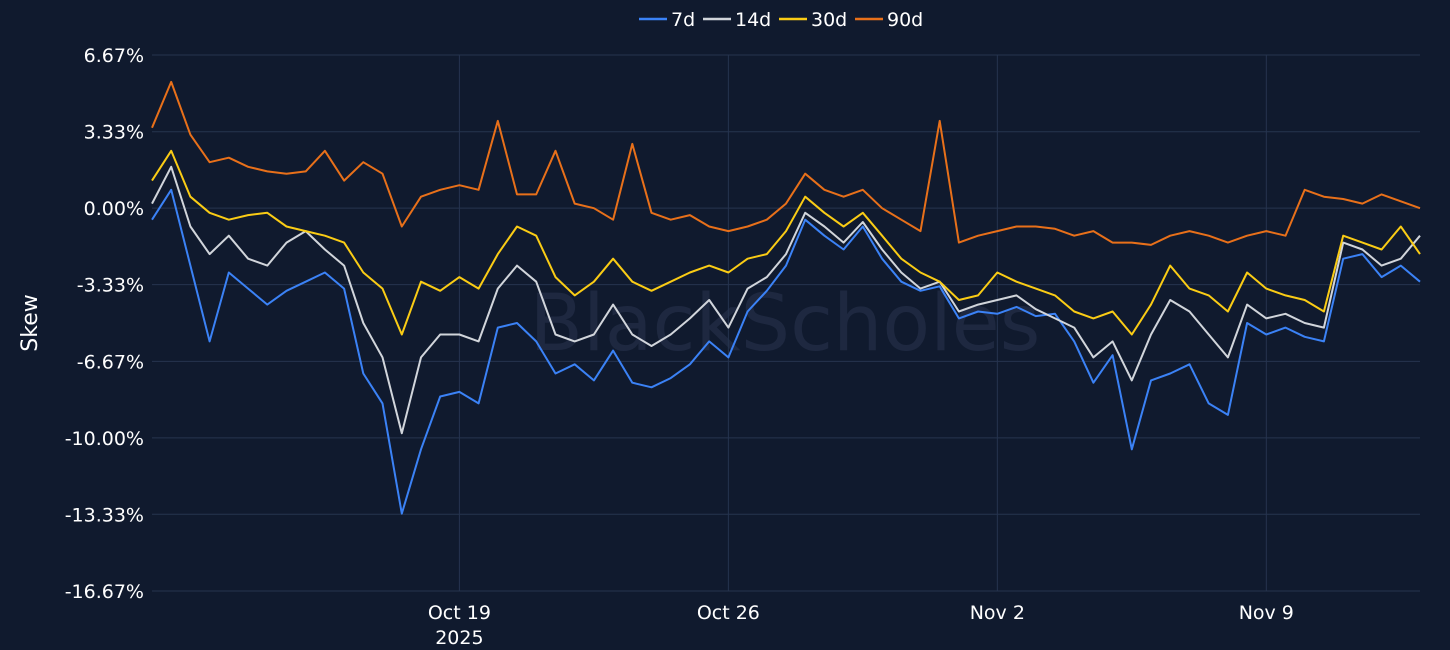 The height and width of the screenshot is (650, 1450). I want to click on legend: 7d 14d 30d 90d, so click(781, 20).